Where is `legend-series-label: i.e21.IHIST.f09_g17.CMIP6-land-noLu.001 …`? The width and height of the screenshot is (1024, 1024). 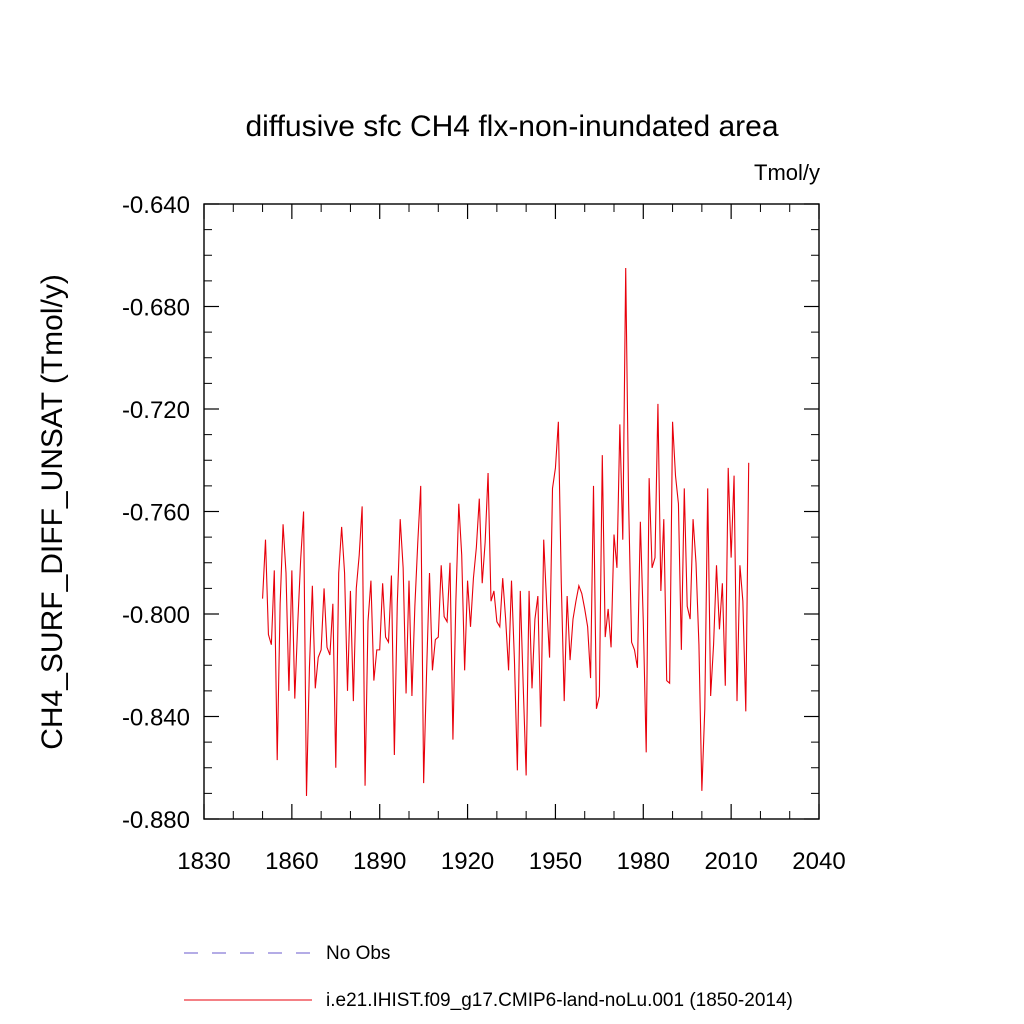 legend-series-label: i.e21.IHIST.f09_g17.CMIP6-land-noLu.001 … is located at coordinates (559, 1000).